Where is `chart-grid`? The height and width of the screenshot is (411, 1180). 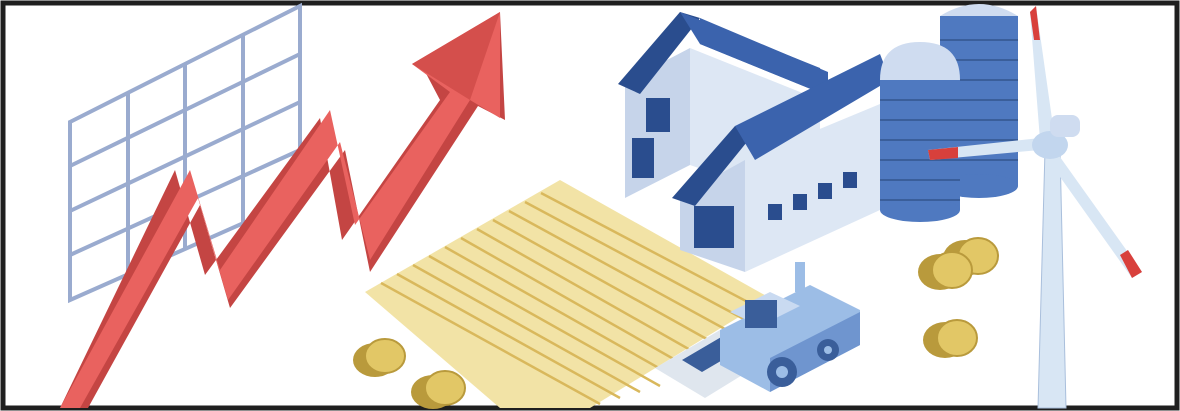 chart-grid is located at coordinates (185, 153).